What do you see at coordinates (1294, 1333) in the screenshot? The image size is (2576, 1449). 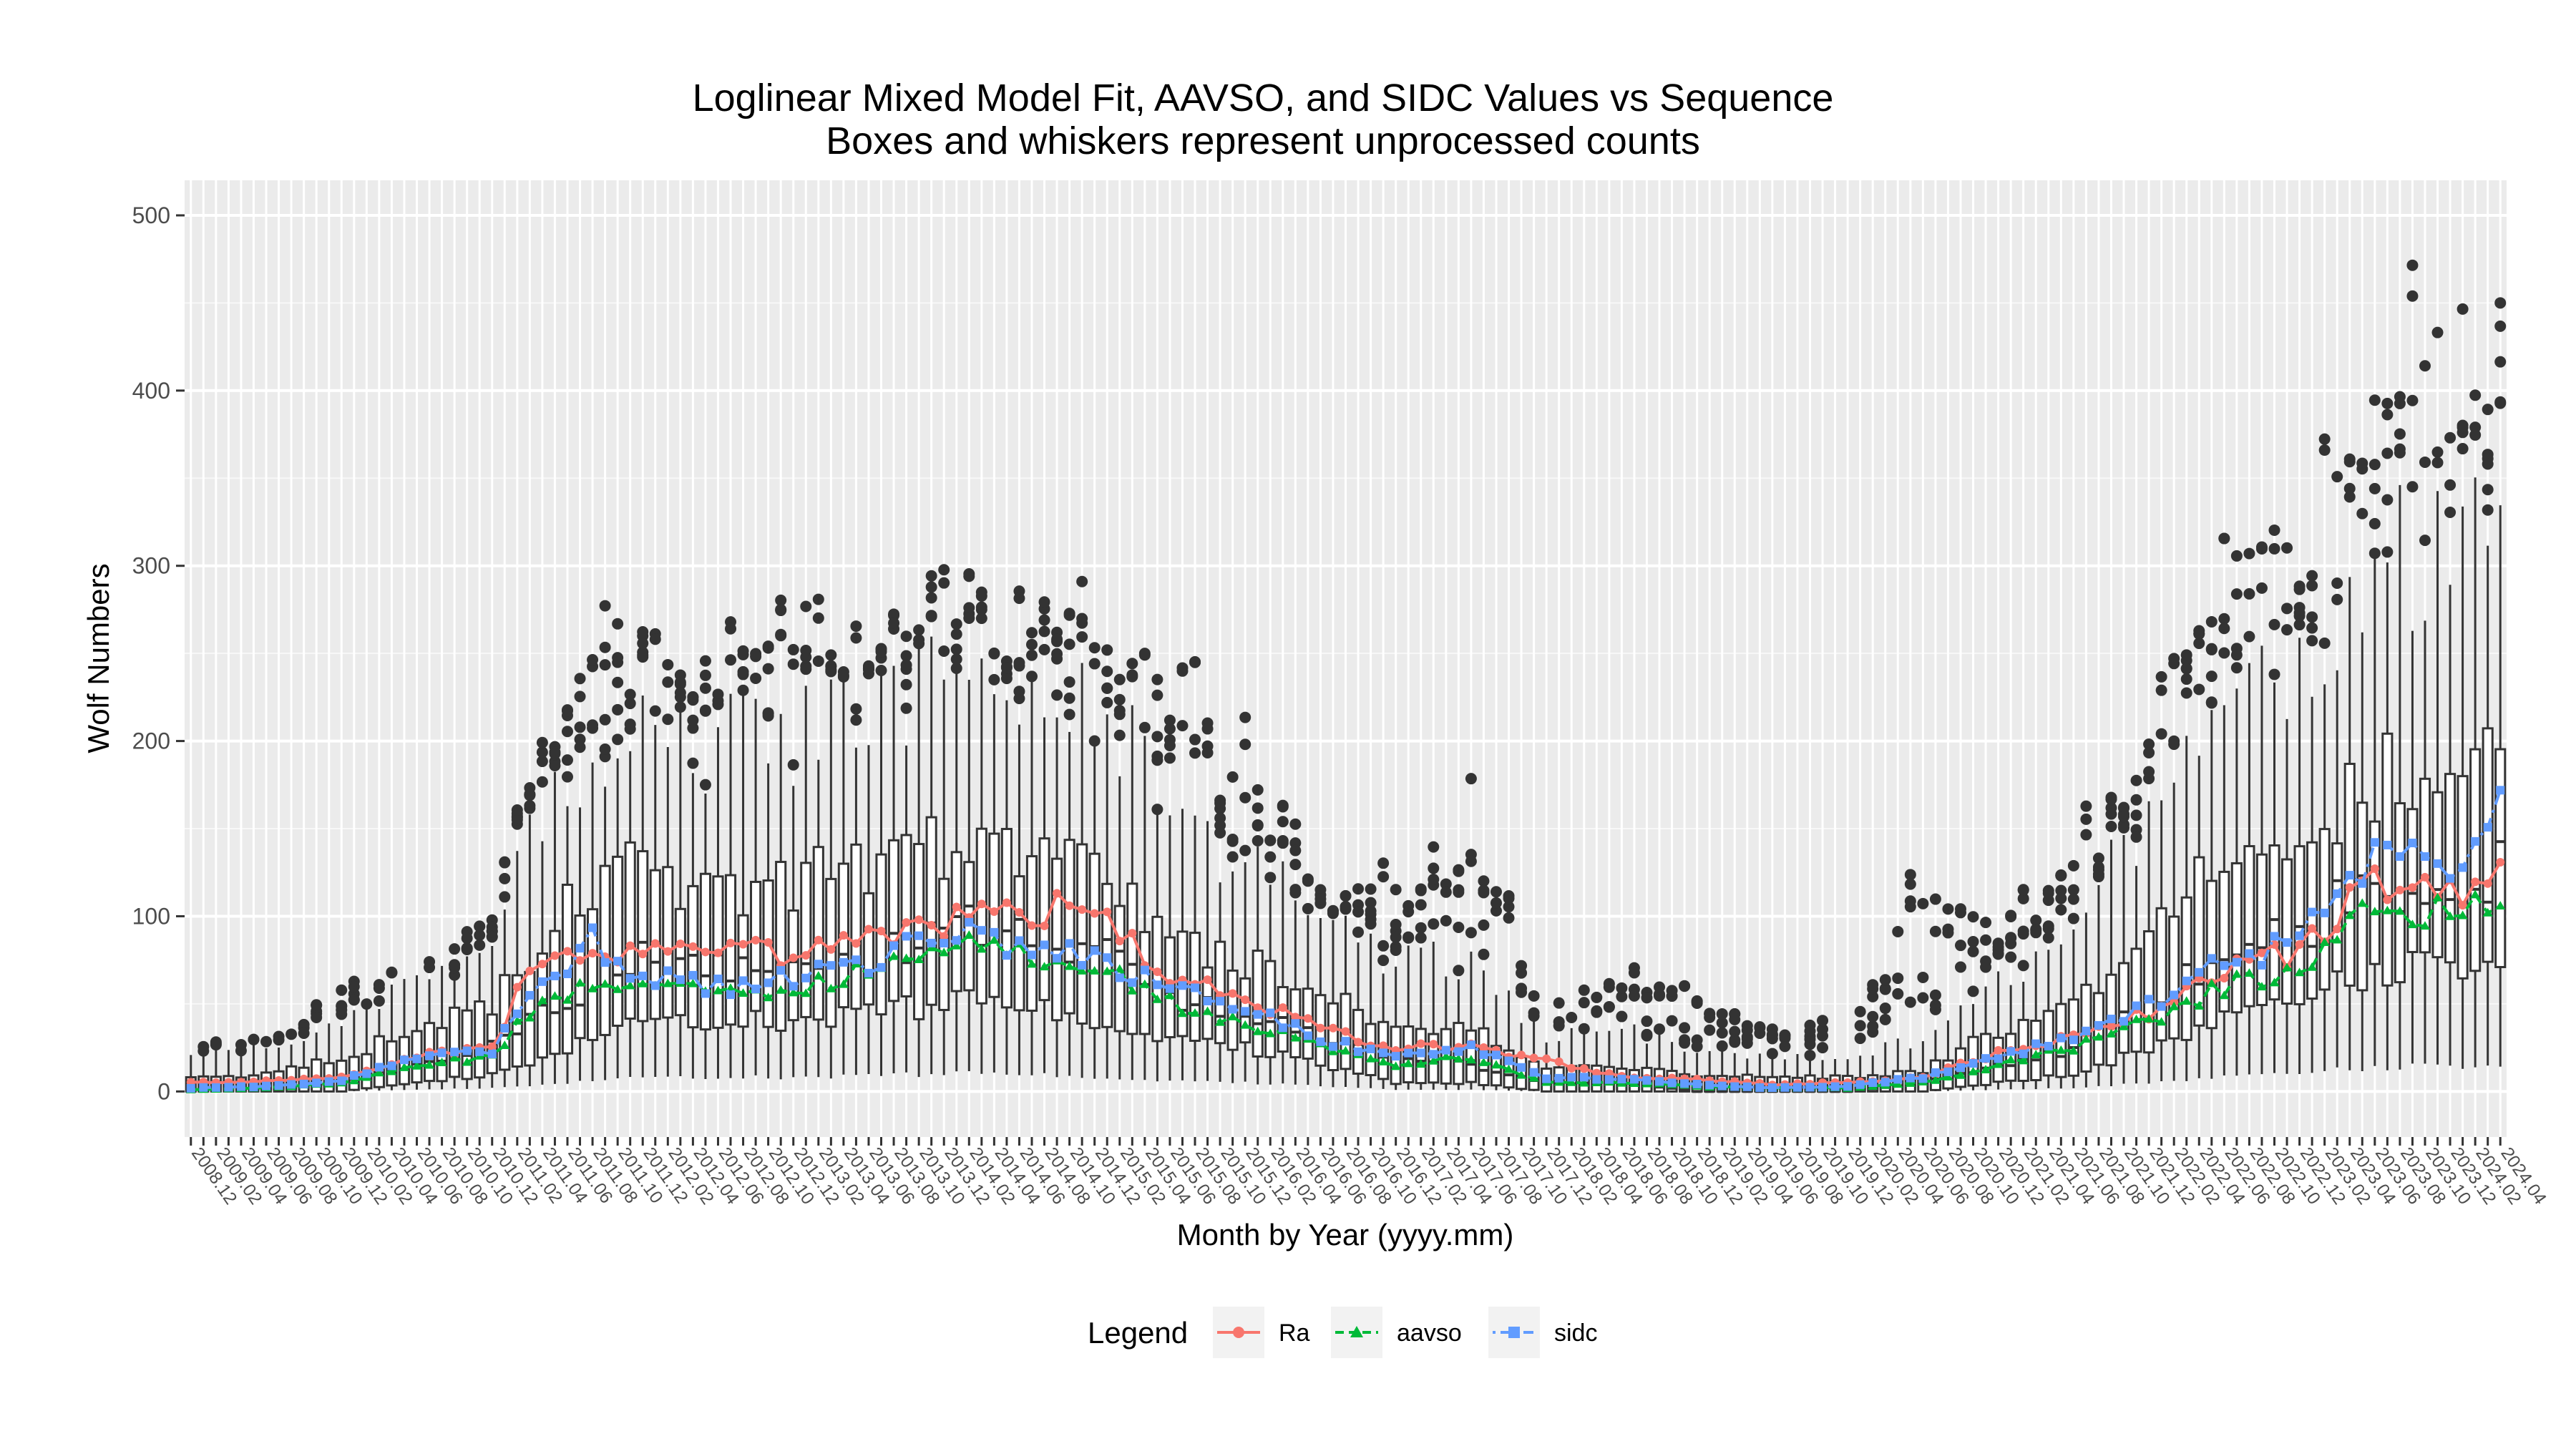 I see `legend-label-Ra: Ra` at bounding box center [1294, 1333].